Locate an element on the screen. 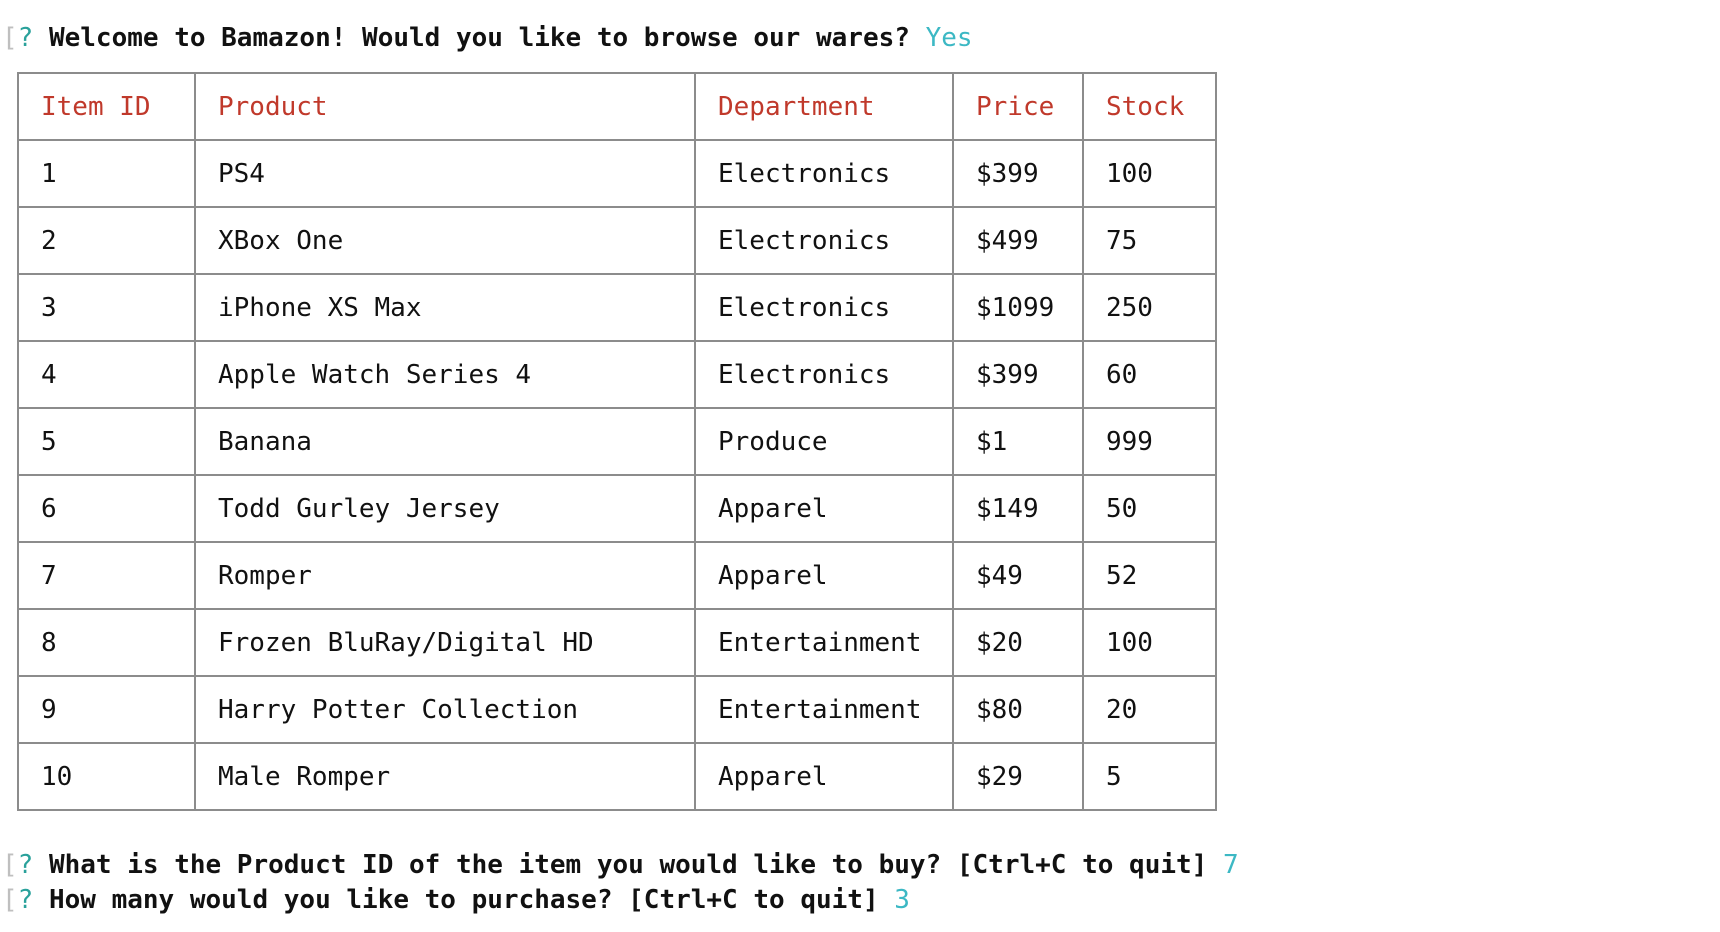 This screenshot has height=932, width=1720. cell-stock: 75 is located at coordinates (1149, 240).